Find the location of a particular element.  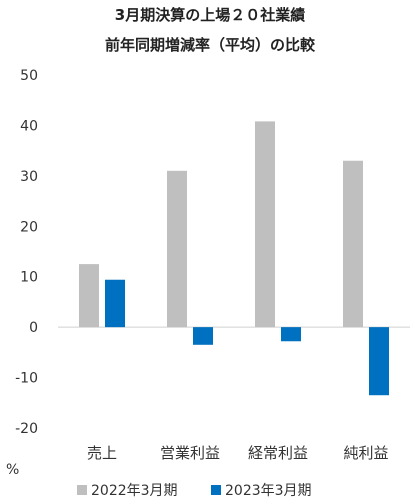

y-tick-label: 0 is located at coordinates (33, 328).